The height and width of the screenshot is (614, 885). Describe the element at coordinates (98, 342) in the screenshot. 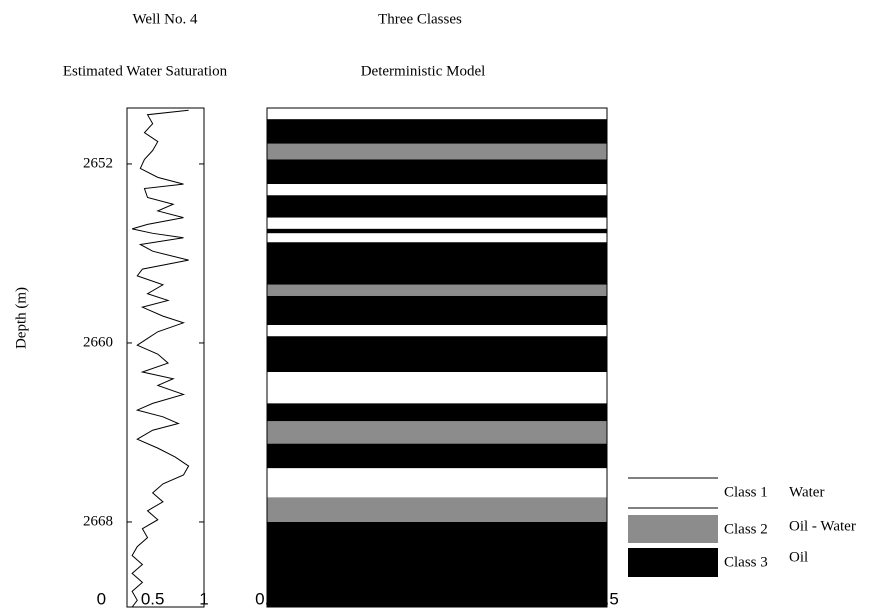

I see `y-tick-label: 2660` at that location.